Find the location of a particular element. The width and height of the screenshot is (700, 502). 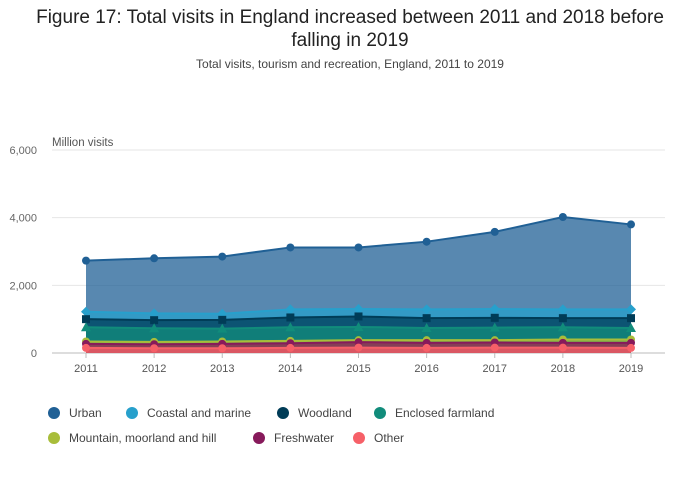

legend-item-urban: Urban is located at coordinates (75, 413).